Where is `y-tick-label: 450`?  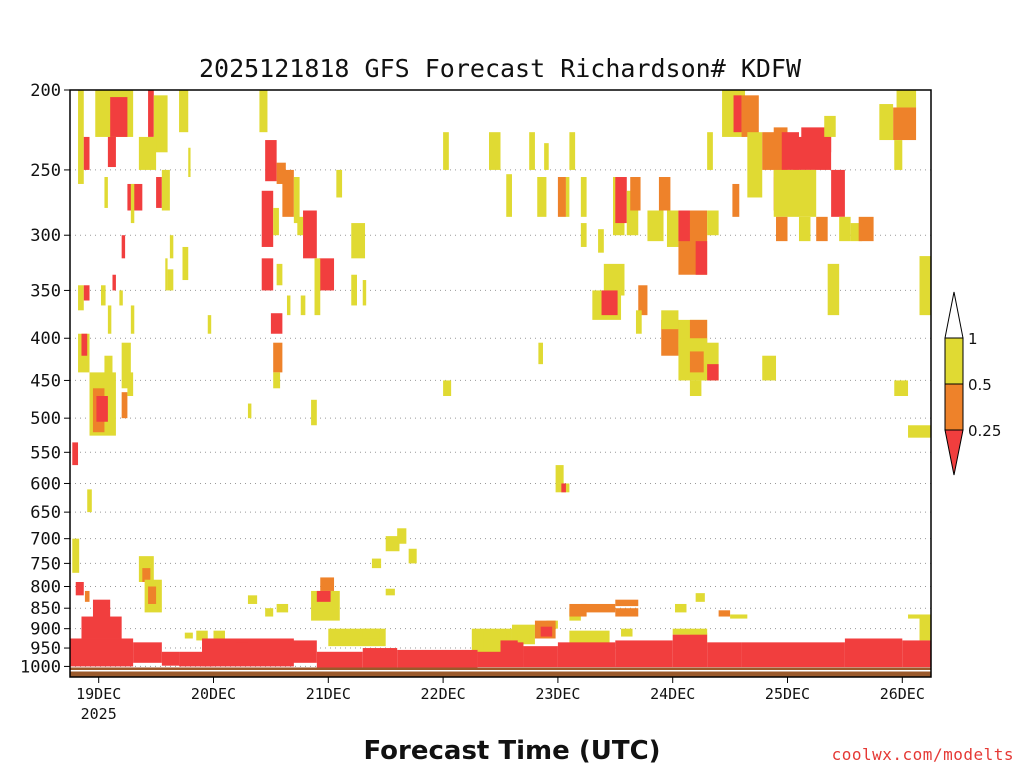
y-tick-label: 450 is located at coordinates (45, 381).